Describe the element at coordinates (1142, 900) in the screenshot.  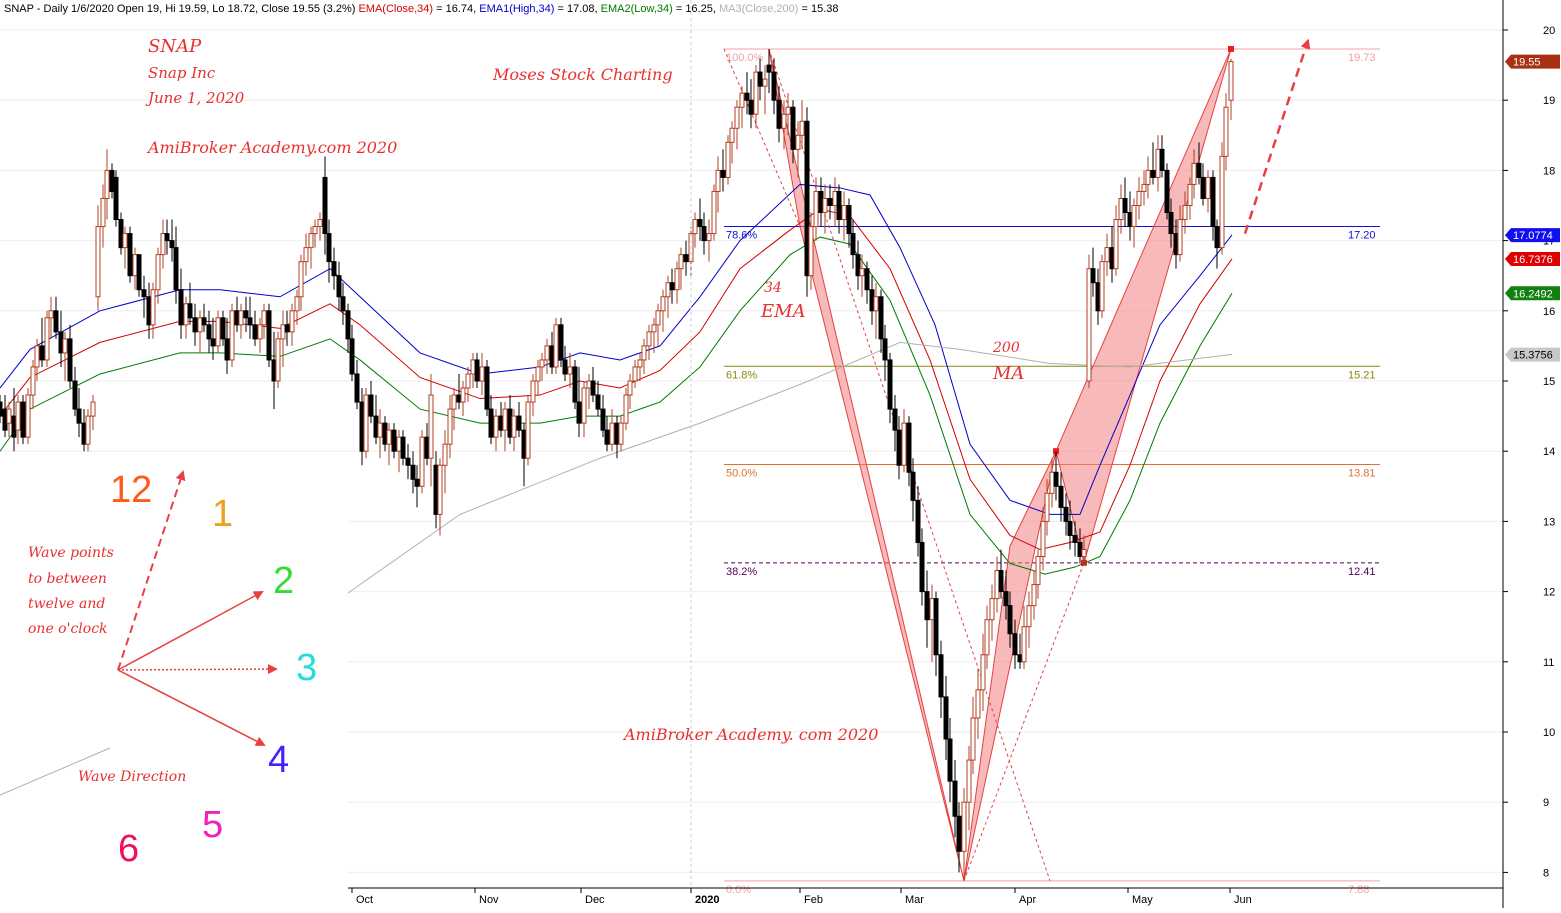
I see `x-tick-label: May` at that location.